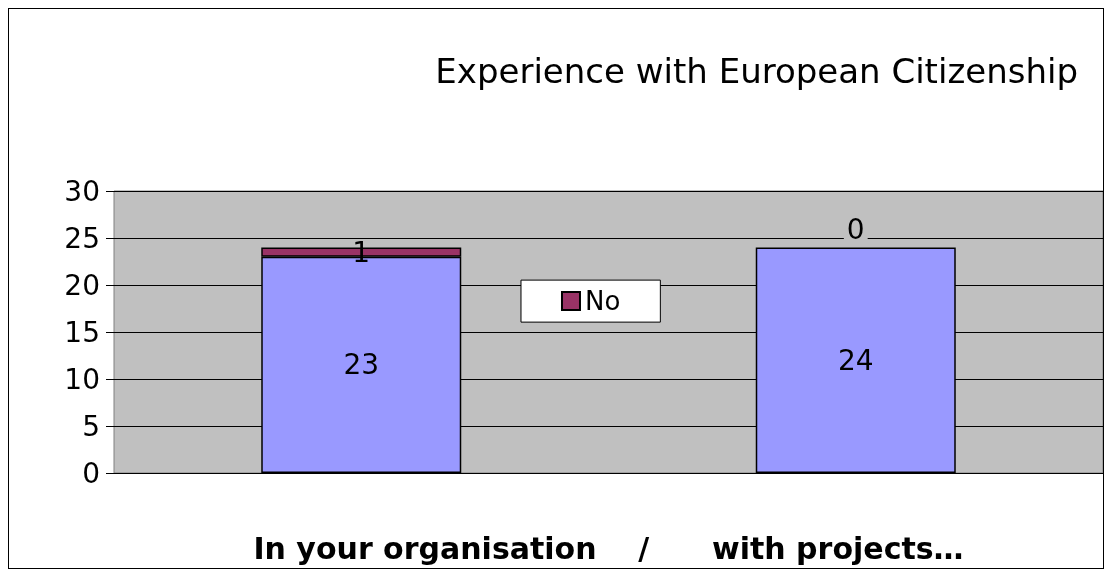 This screenshot has height=577, width=1112. What do you see at coordinates (82, 379) in the screenshot?
I see `y-tick-label: 10` at bounding box center [82, 379].